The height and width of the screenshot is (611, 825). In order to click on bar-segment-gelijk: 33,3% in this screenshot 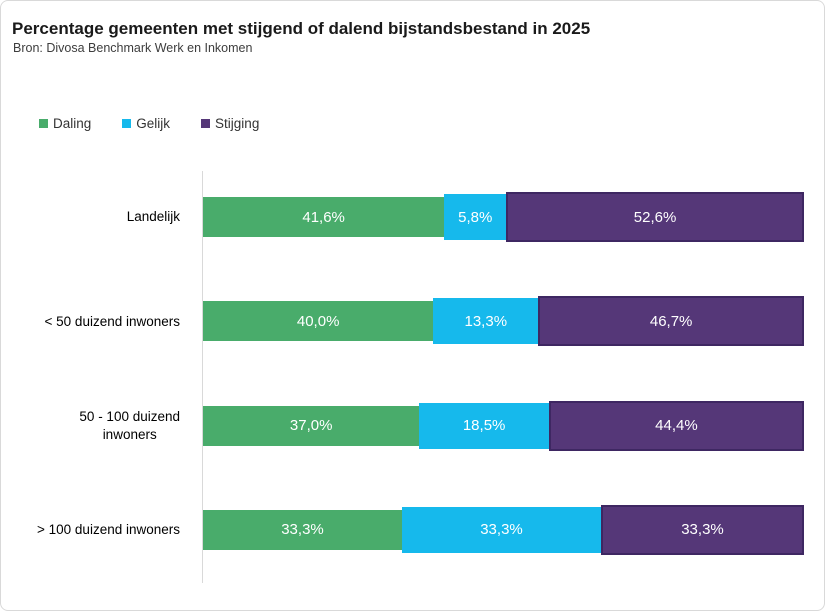, I will do `click(501, 529)`.